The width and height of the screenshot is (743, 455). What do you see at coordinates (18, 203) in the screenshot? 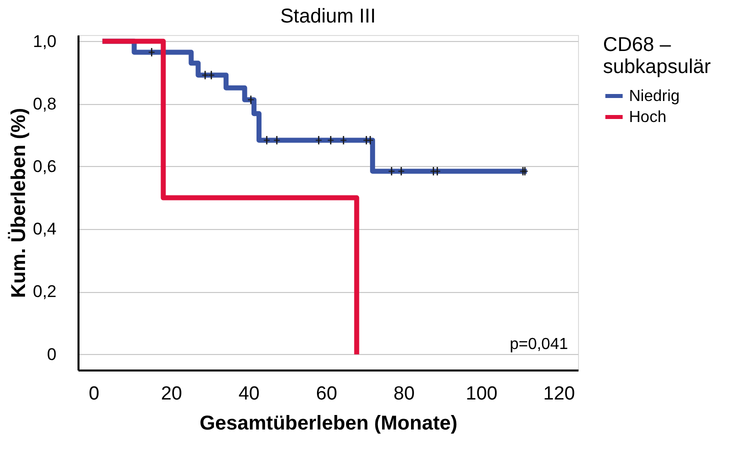
I see `y-axis-title: Kum. Überleben (%)` at bounding box center [18, 203].